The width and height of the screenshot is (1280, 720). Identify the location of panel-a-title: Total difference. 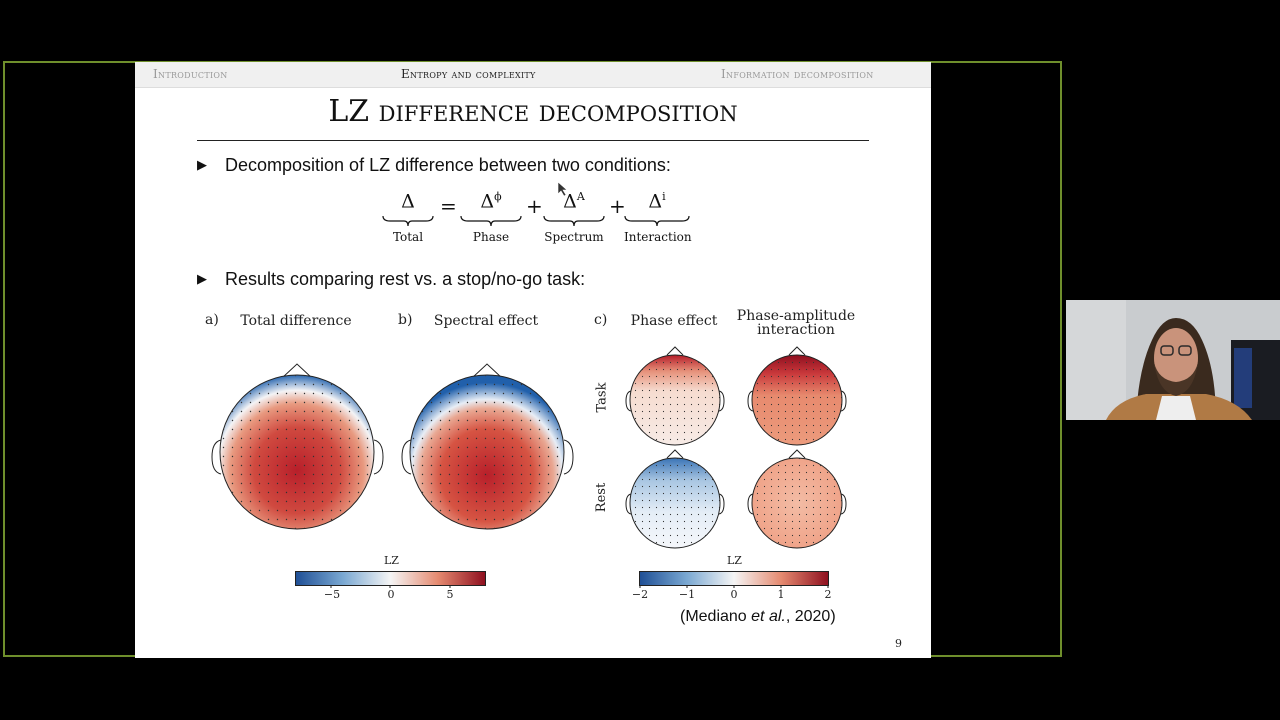
(296, 321).